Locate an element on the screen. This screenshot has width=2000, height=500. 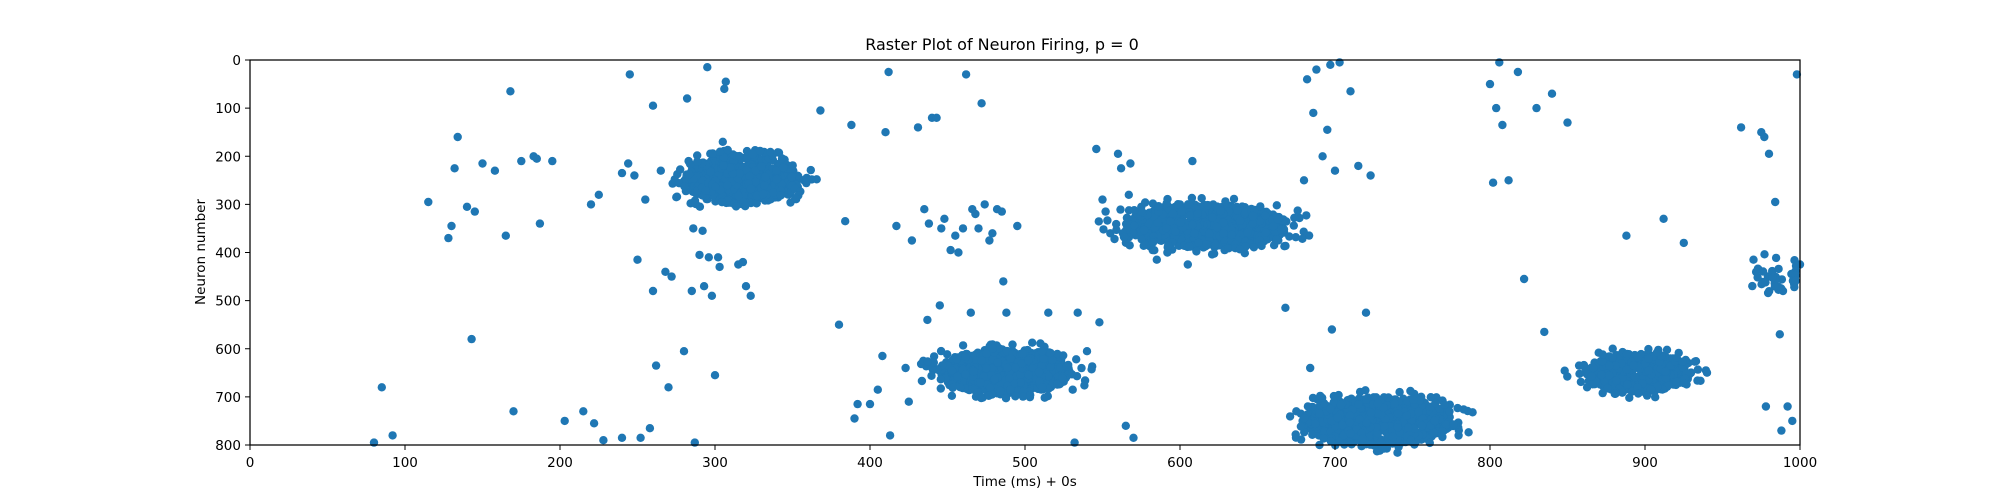
y-tick-label: 200 is located at coordinates (228, 157).